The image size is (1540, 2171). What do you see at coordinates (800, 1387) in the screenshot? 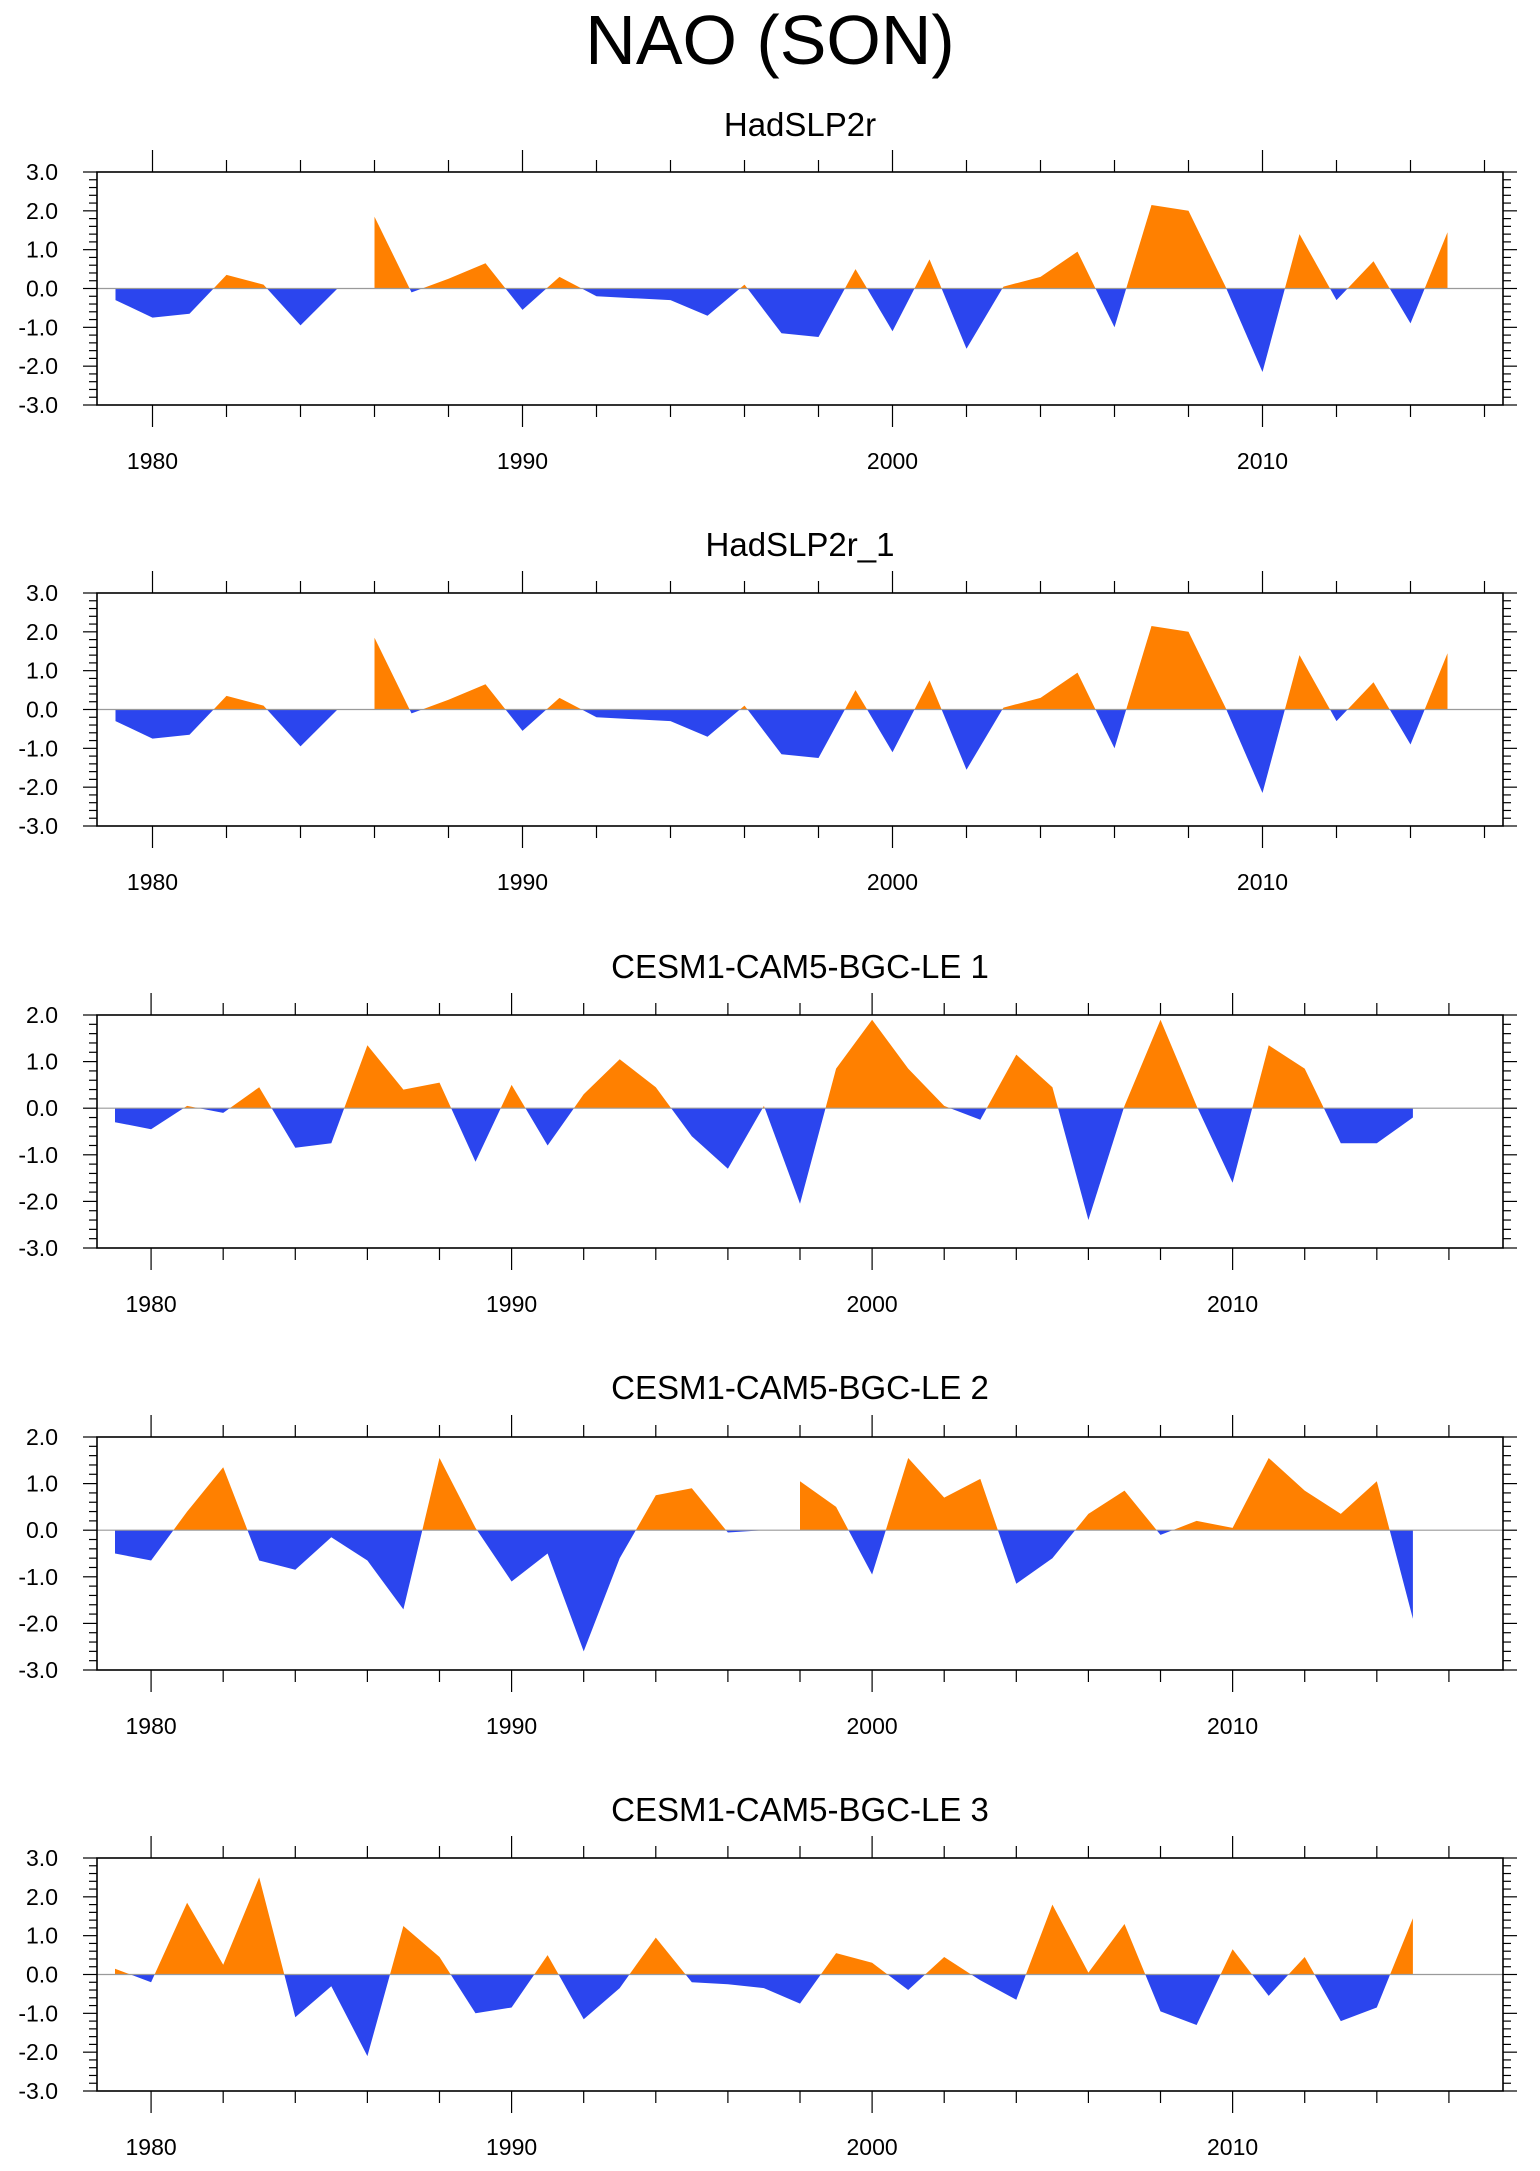
I see `chart-title: CESM1-CAM5-BGC-LE 2` at bounding box center [800, 1387].